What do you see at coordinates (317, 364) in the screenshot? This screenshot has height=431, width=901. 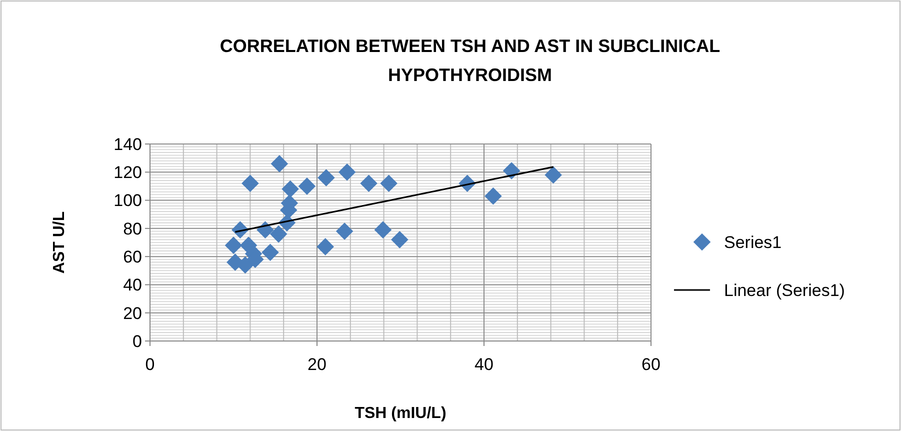 I see `x-tick-label: 20` at bounding box center [317, 364].